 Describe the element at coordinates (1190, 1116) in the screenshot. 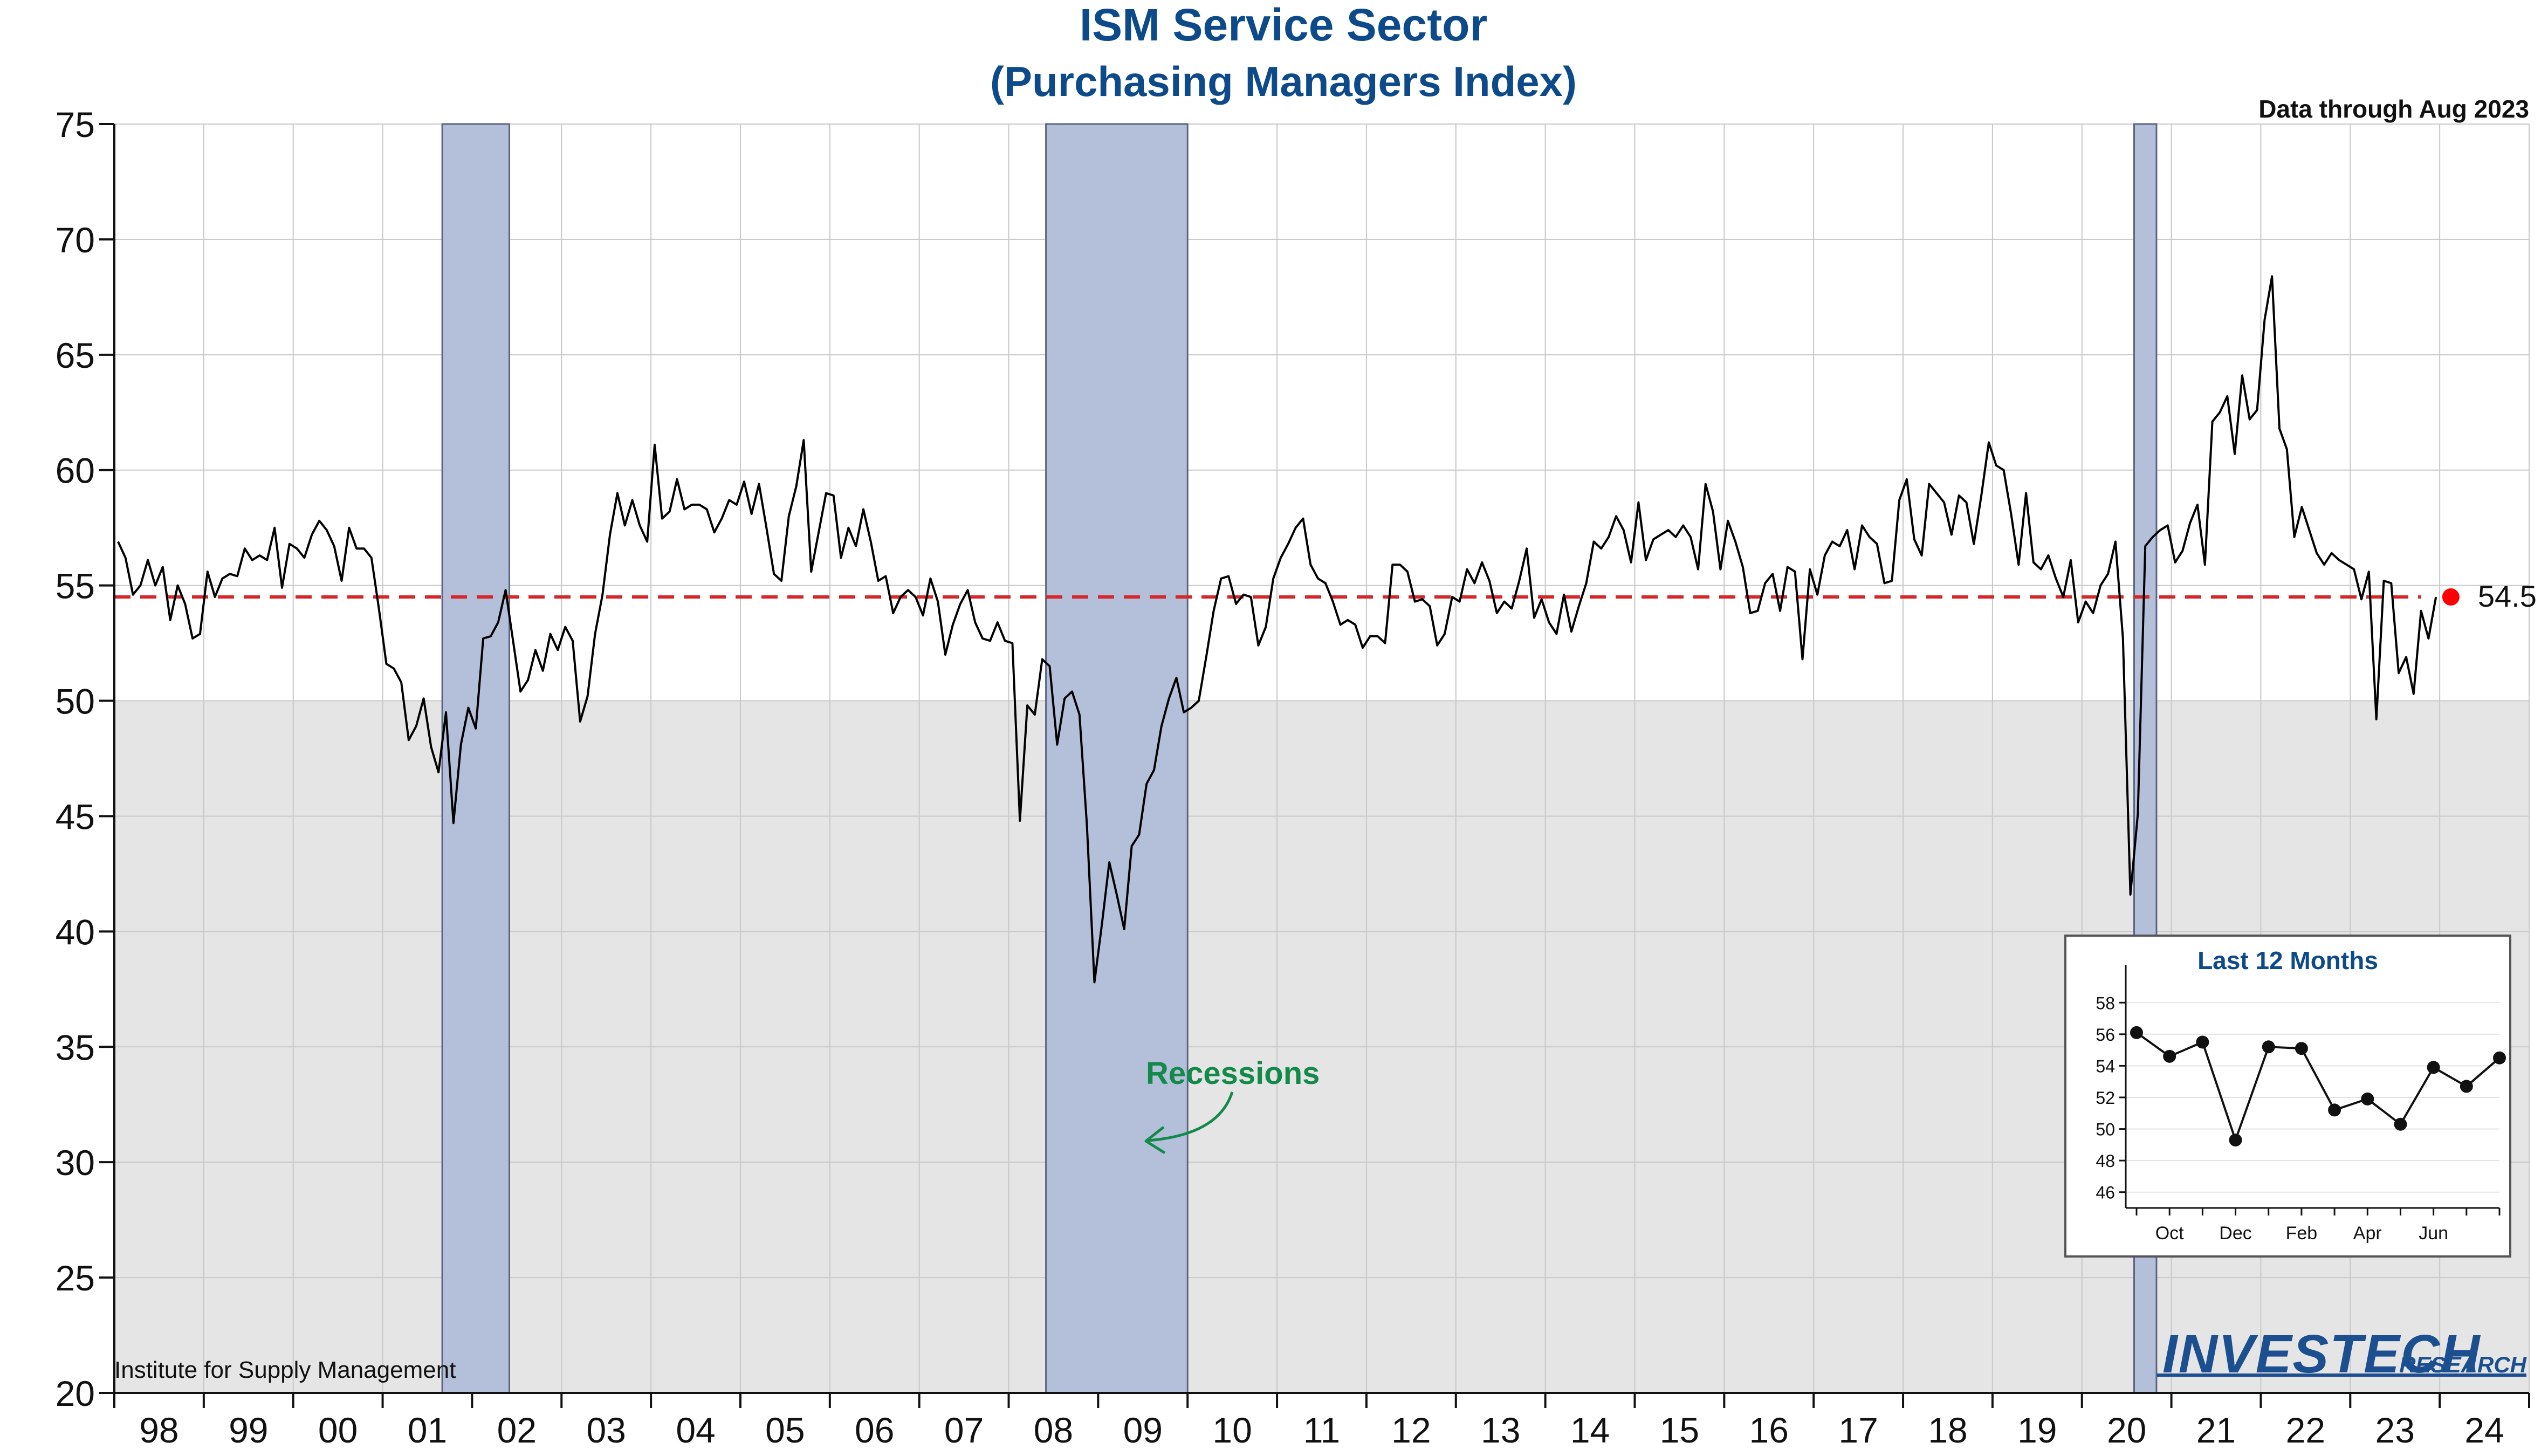

I see `annotation-arrow` at that location.